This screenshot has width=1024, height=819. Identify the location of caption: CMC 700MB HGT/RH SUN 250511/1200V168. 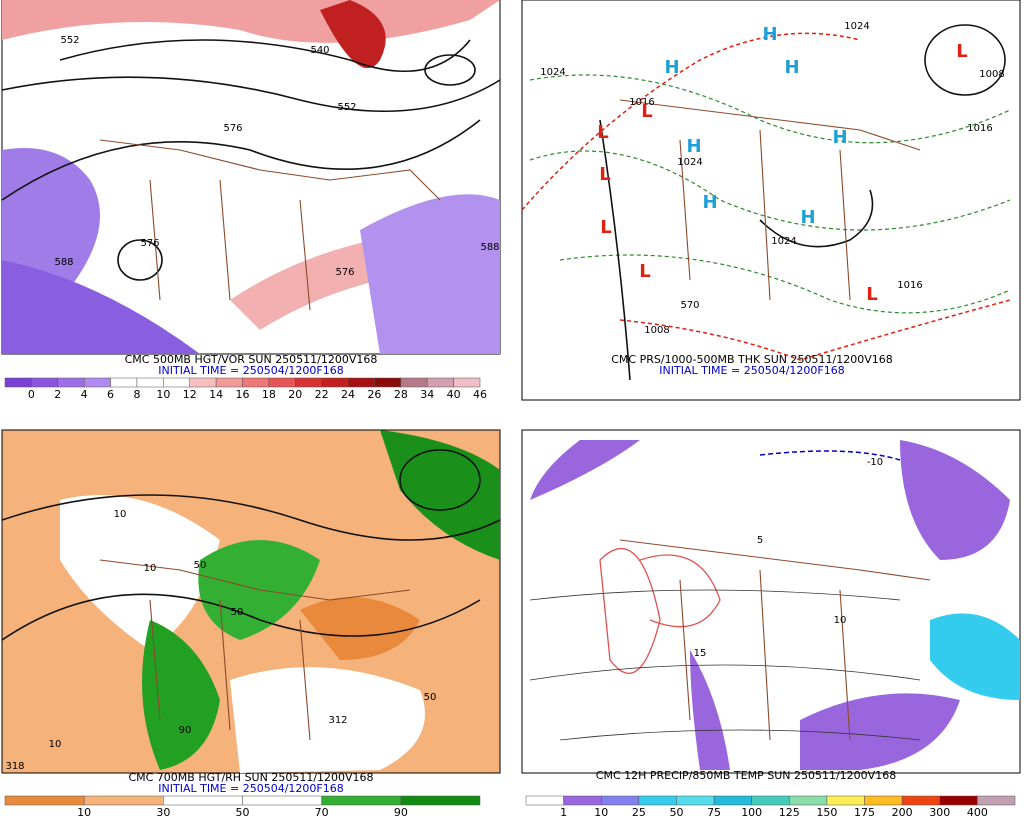
(250, 777).